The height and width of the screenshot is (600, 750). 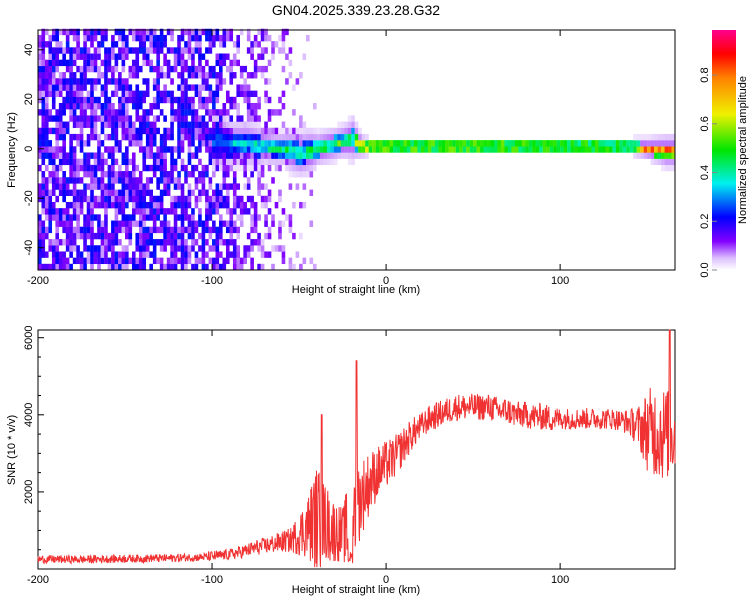 I want to click on top-ytick-label: 20, so click(x=29, y=99).